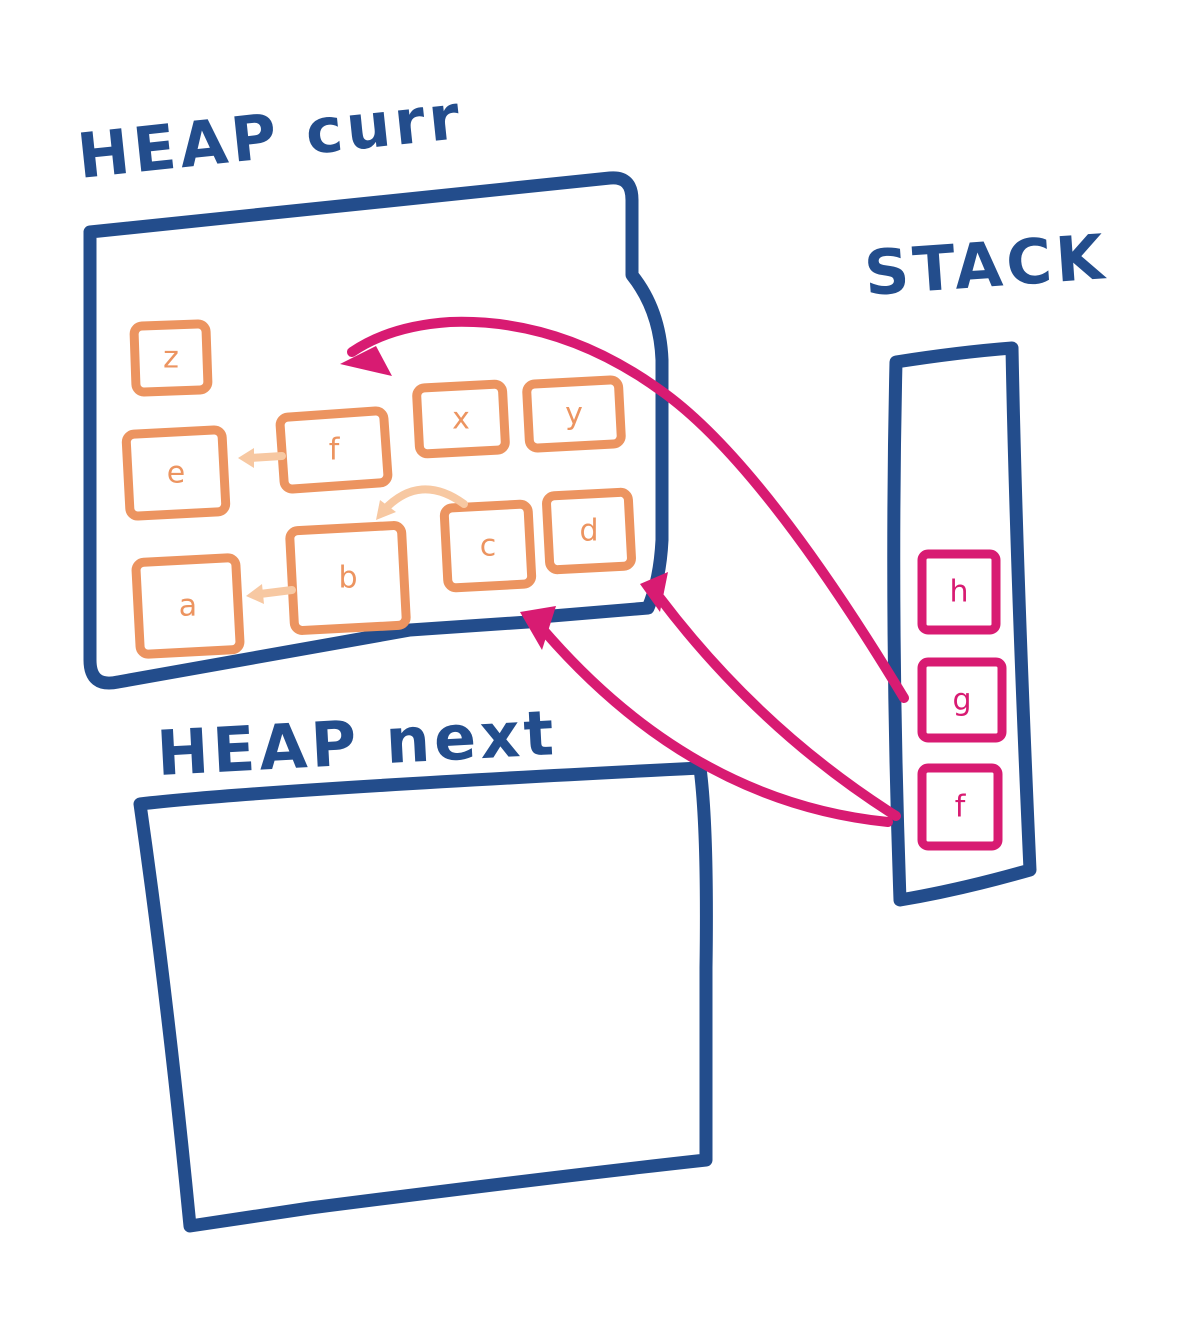 This screenshot has width=1178, height=1340. I want to click on ref-b-to-a, so click(271, 594).